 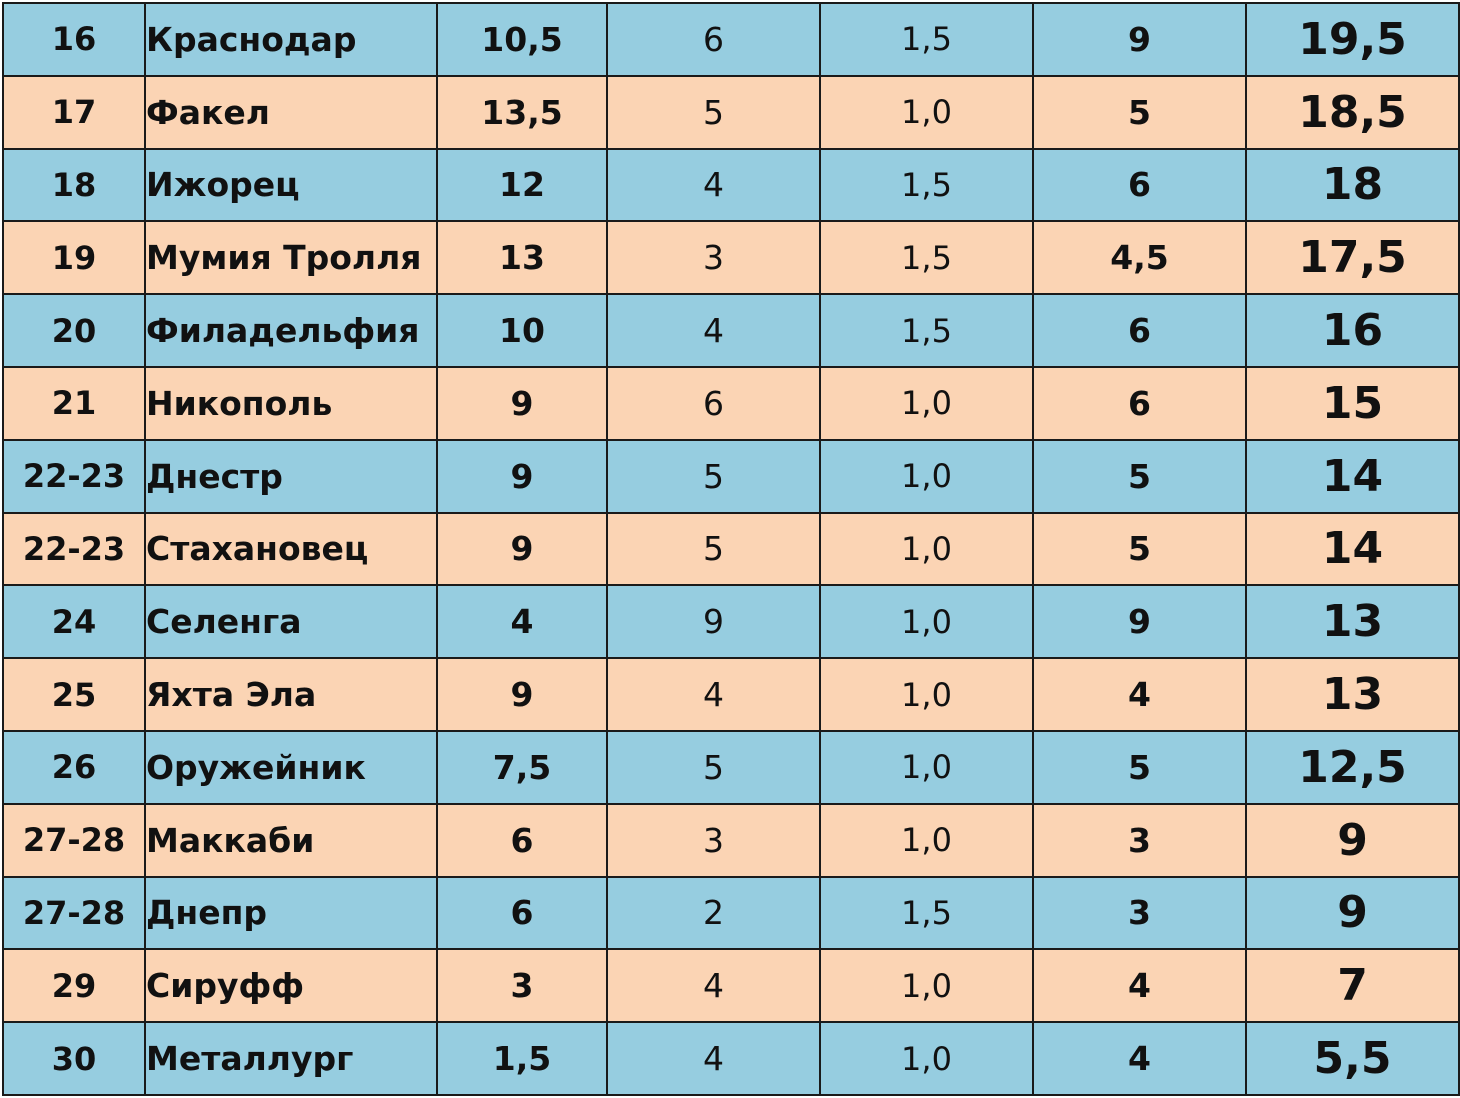 I want to click on team-name-cell: Яхта Эла, so click(x=291, y=694).